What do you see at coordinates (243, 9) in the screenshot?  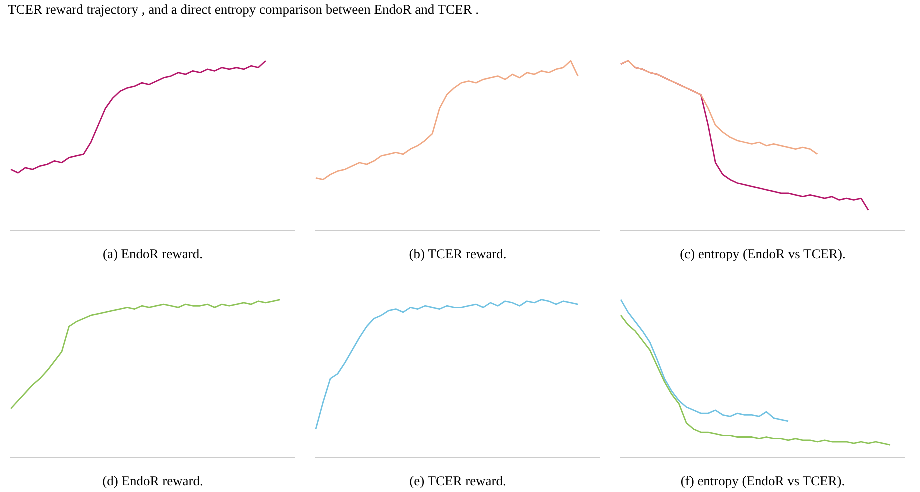 I see `text: TCER reward trajectory , and a direct entropy comparison between EndoR and TCER .` at bounding box center [243, 9].